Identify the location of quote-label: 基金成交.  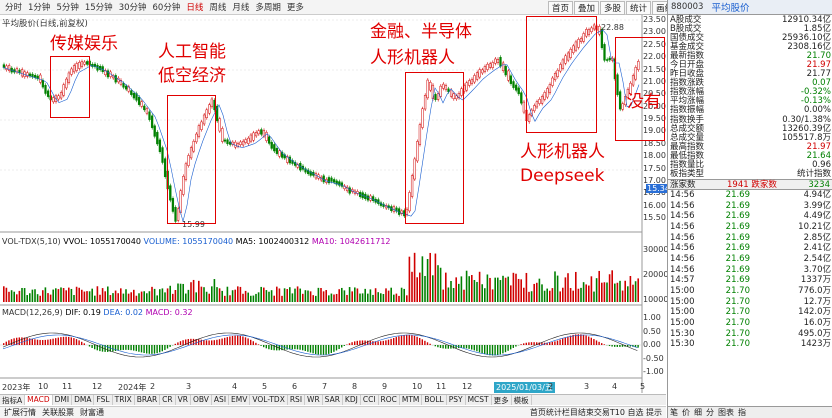
(687, 47).